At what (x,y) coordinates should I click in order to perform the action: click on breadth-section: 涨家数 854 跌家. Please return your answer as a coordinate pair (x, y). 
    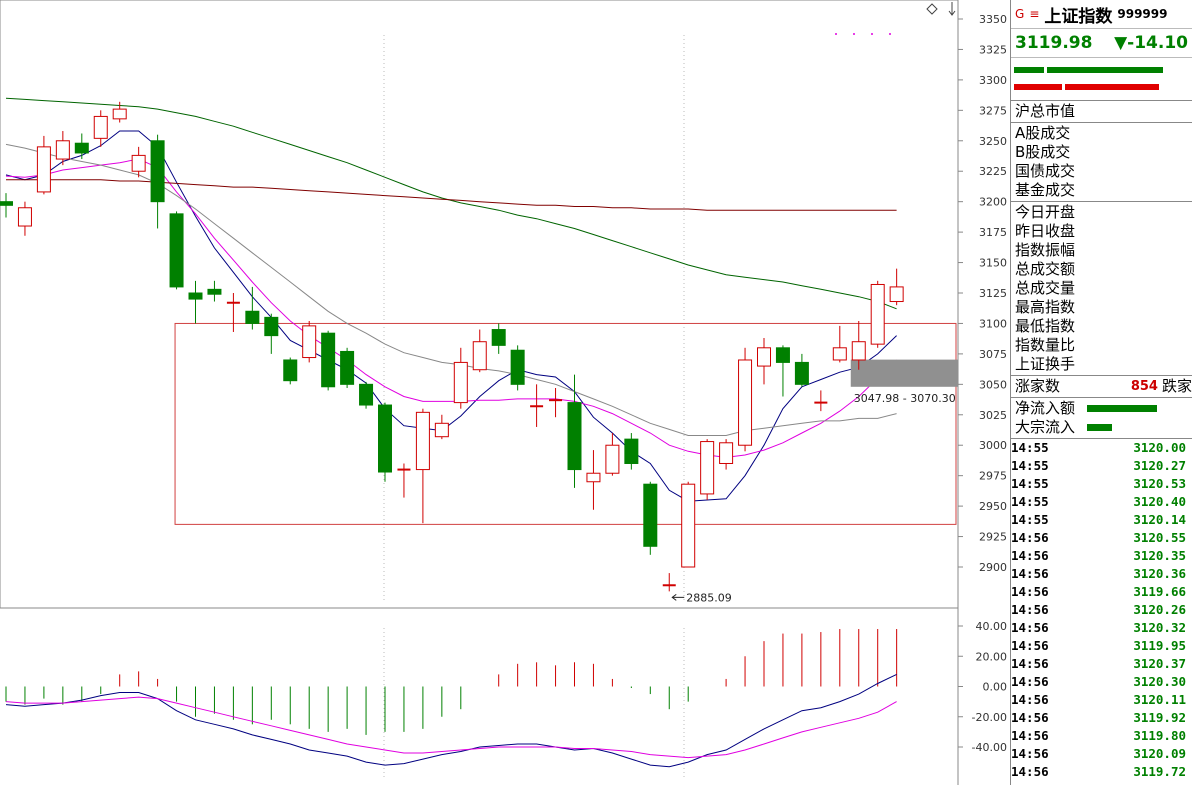
    Looking at the image, I should click on (1101, 387).